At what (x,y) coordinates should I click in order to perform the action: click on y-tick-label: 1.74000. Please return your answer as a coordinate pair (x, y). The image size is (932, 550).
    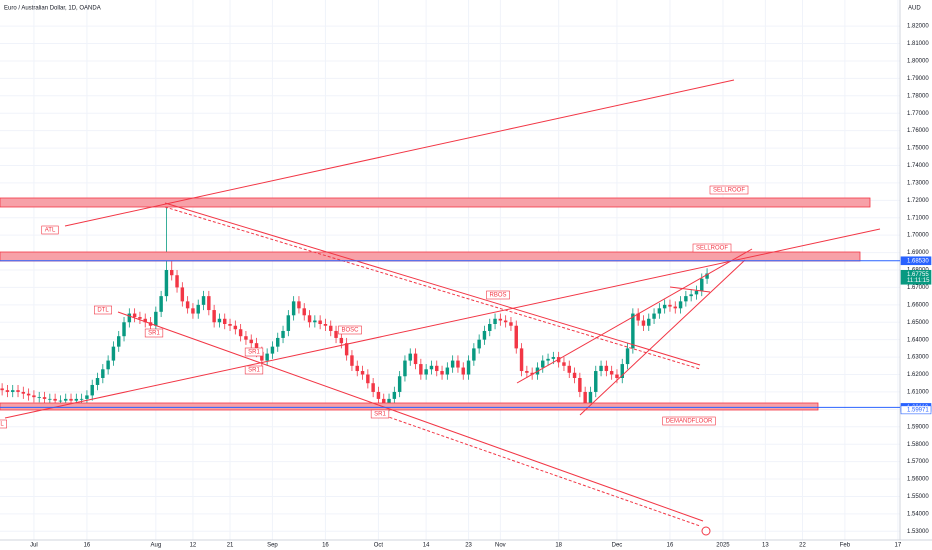
    Looking at the image, I should click on (918, 166).